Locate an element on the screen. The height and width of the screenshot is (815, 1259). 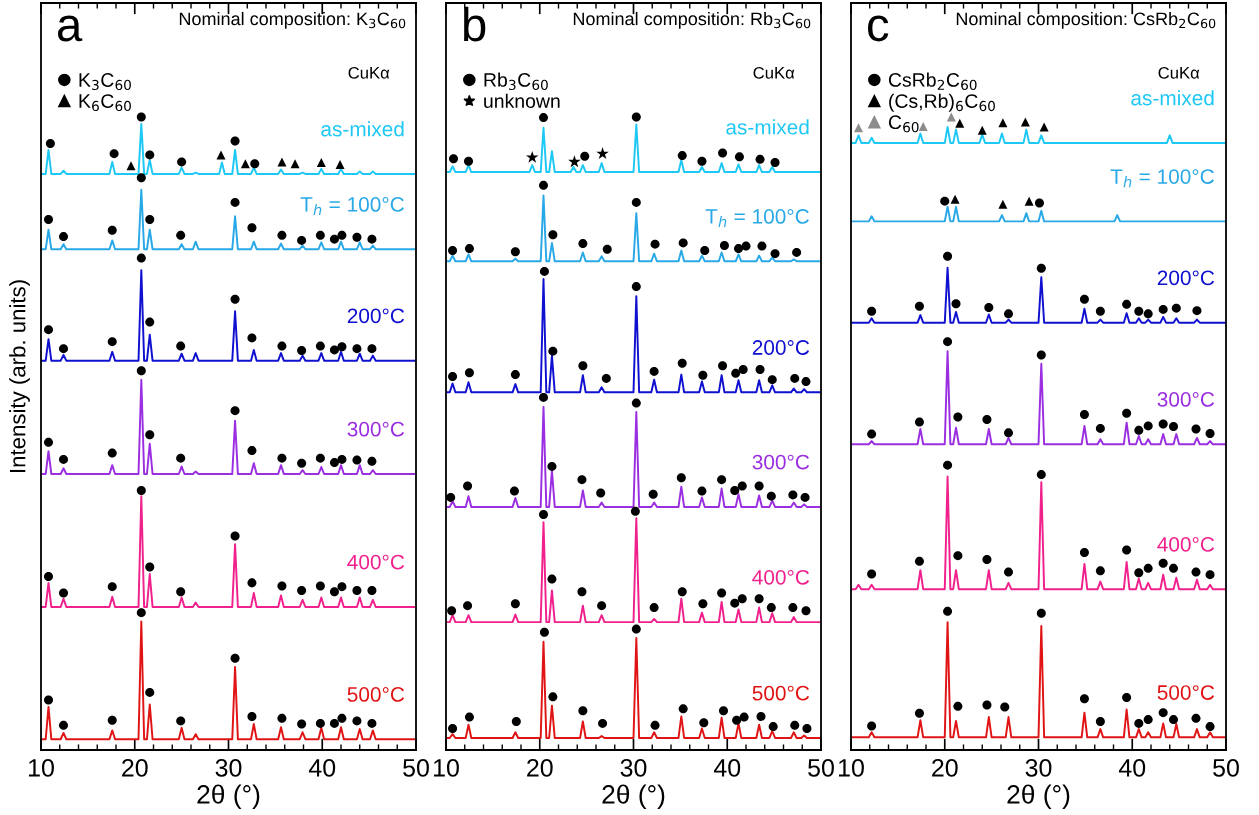
chart-title: Nominal composition: Rb$_{3}$C$_{60}$ is located at coordinates (692, 20).